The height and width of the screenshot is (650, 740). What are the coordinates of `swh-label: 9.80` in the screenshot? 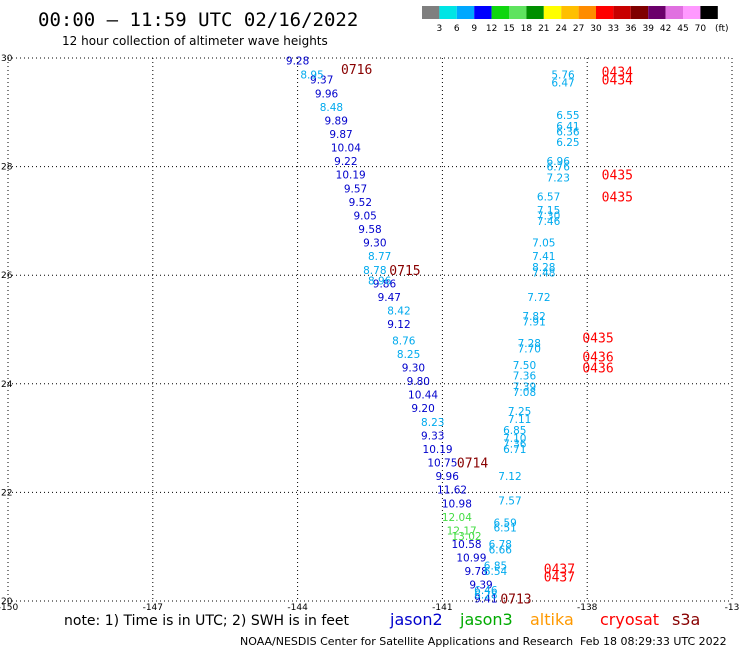 It's located at (418, 382).